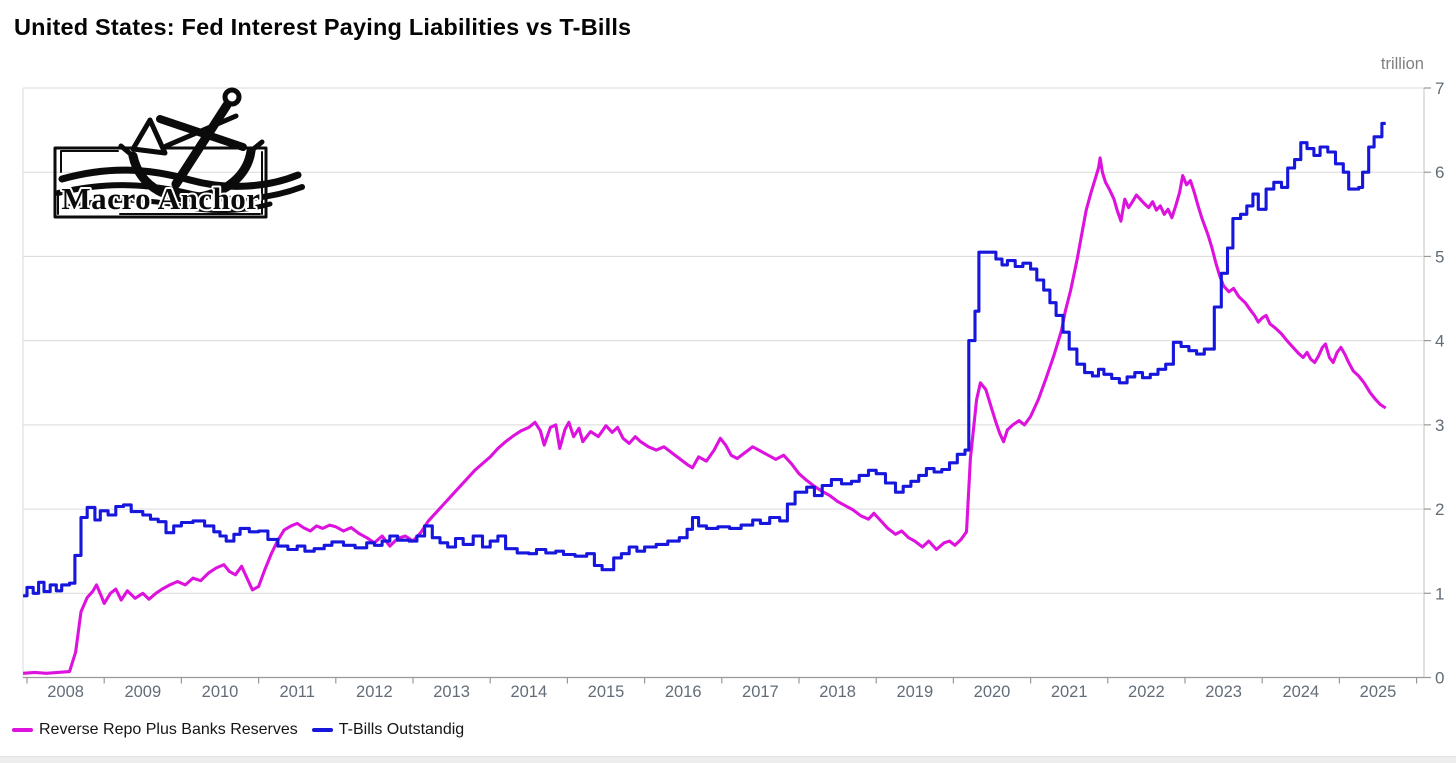 The width and height of the screenshot is (1456, 763). What do you see at coordinates (401, 729) in the screenshot?
I see `legend-label: T-Bills Outstandig` at bounding box center [401, 729].